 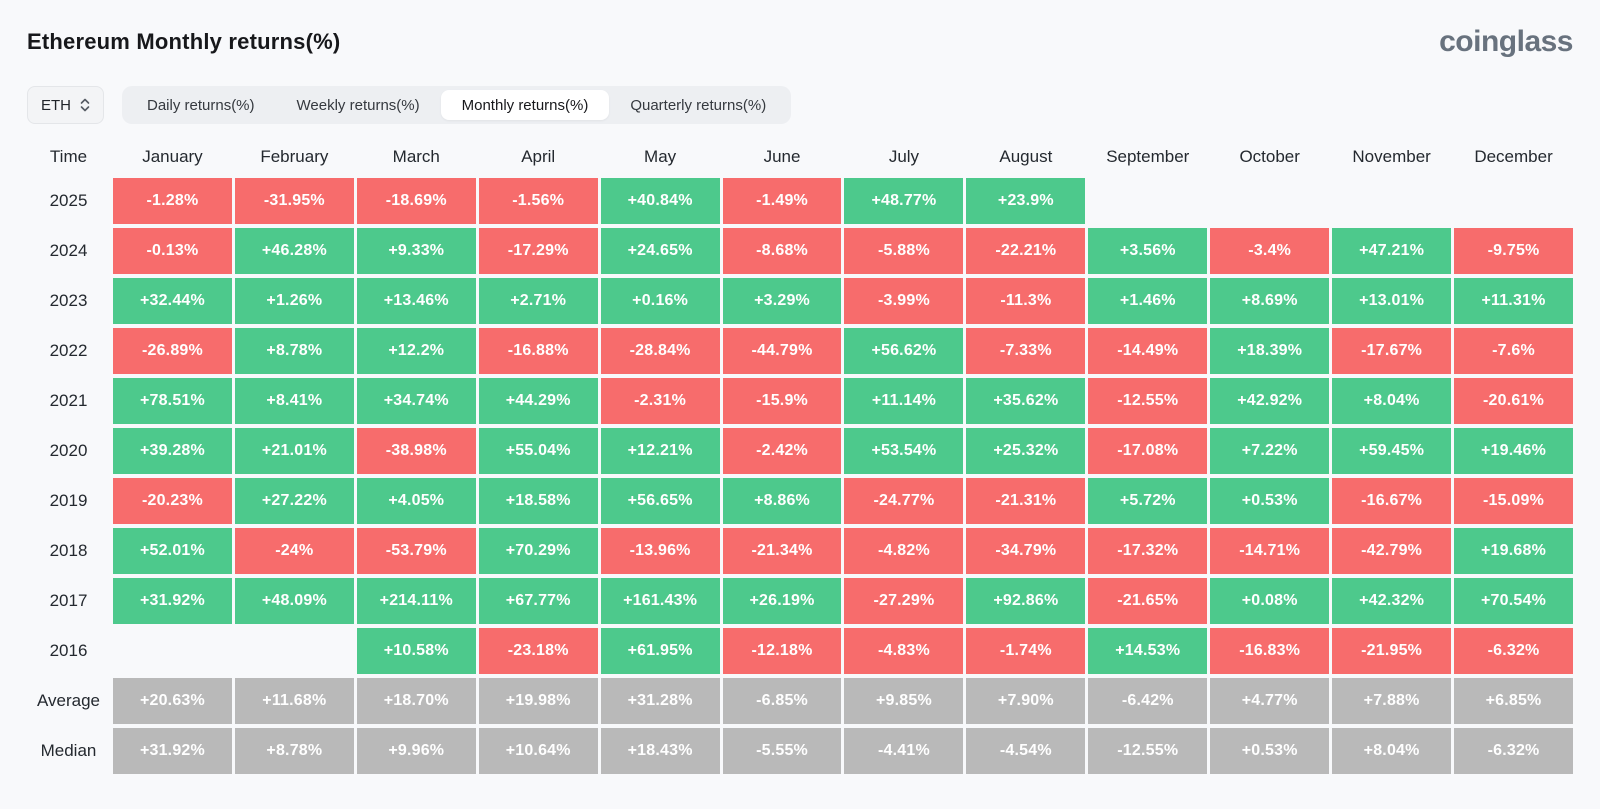 What do you see at coordinates (68, 750) in the screenshot?
I see `row-label-median: Median` at bounding box center [68, 750].